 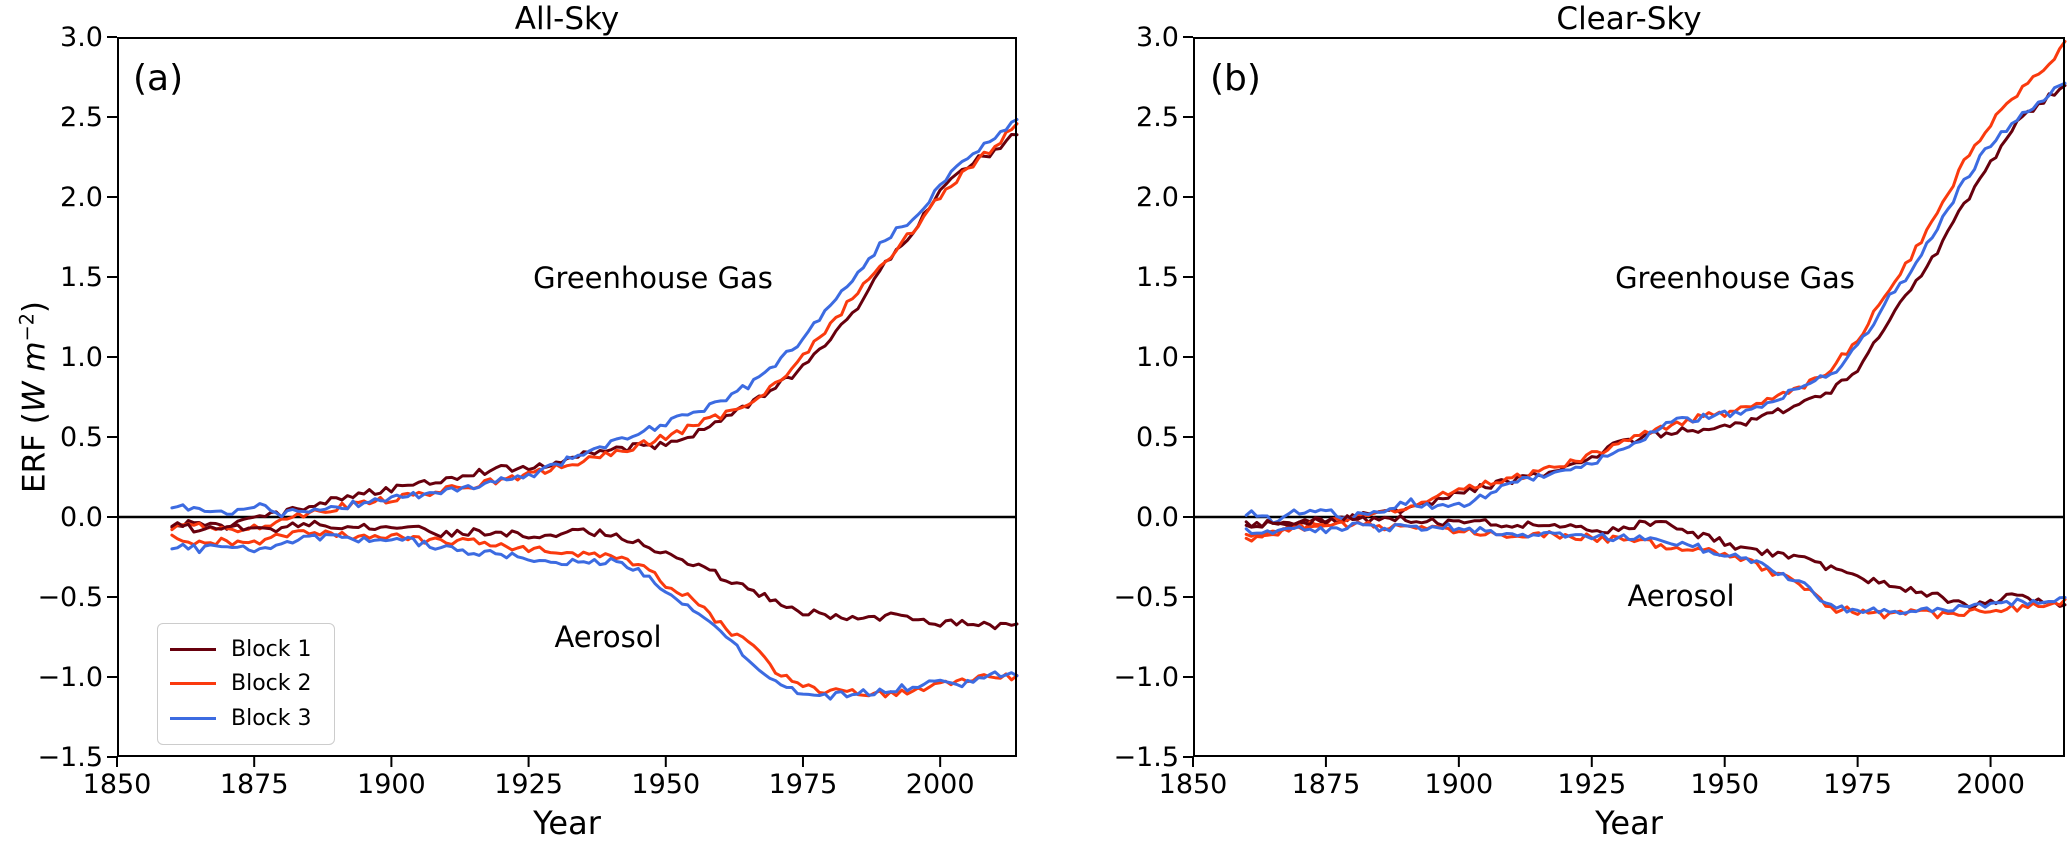 What do you see at coordinates (567, 19) in the screenshot?
I see `panel-a-title: All-Sky` at bounding box center [567, 19].